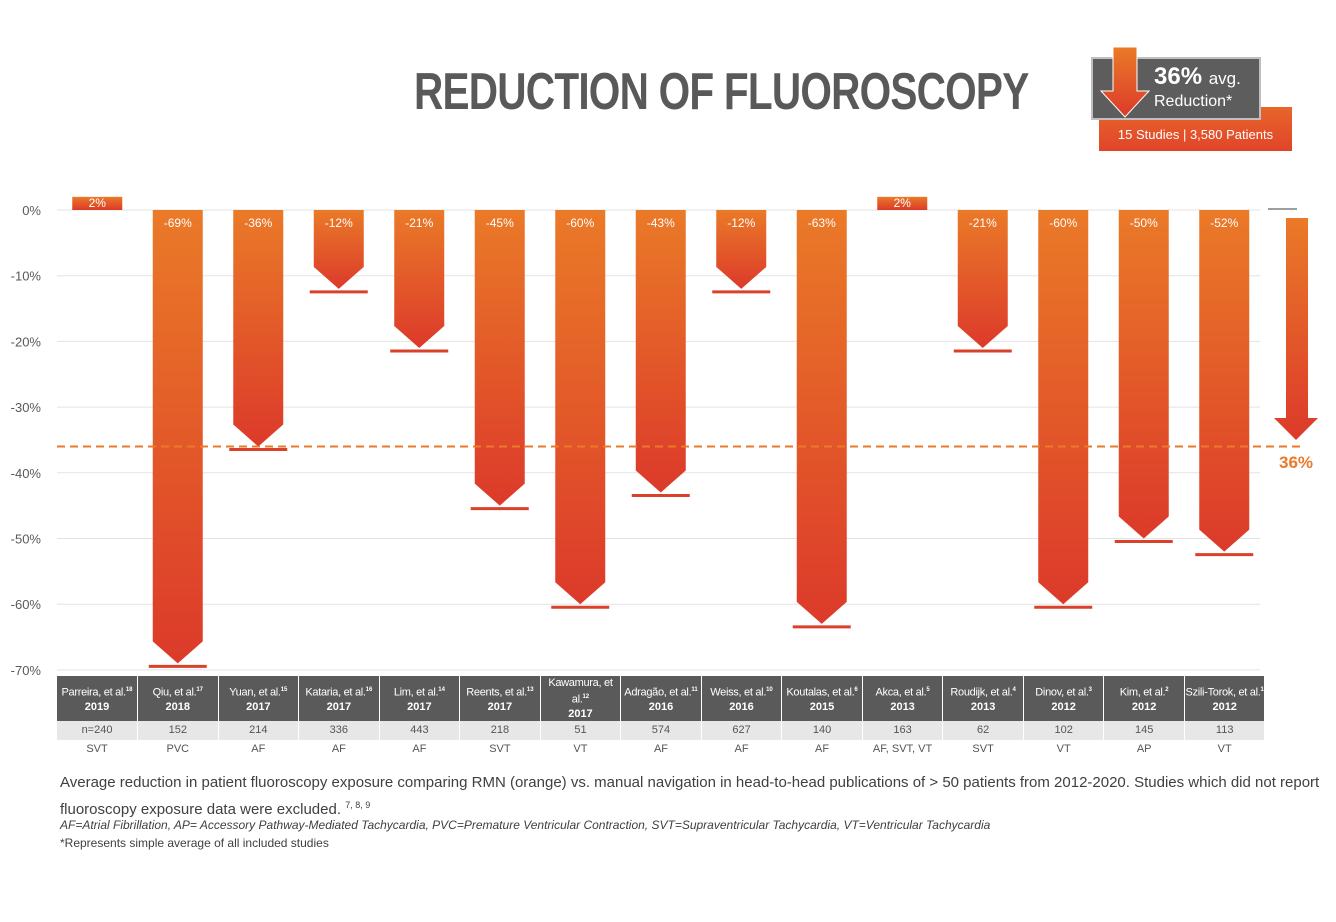 This screenshot has height=922, width=1336. Describe the element at coordinates (822, 698) in the screenshot. I see `study-name-cell: Koutalas, et al.6 2015` at that location.